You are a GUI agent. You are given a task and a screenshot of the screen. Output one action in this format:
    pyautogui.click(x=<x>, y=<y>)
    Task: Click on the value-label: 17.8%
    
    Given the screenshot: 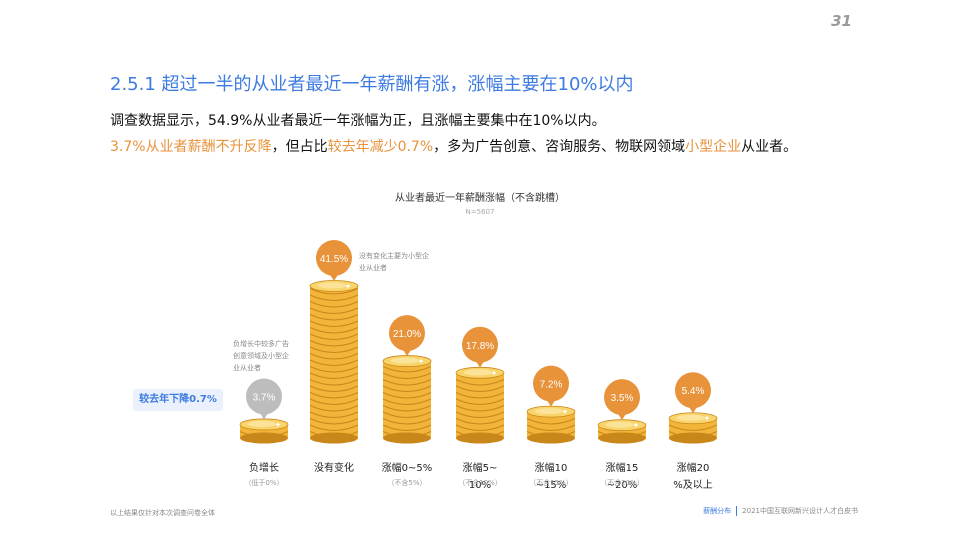 What is the action you would take?
    pyautogui.click(x=480, y=346)
    